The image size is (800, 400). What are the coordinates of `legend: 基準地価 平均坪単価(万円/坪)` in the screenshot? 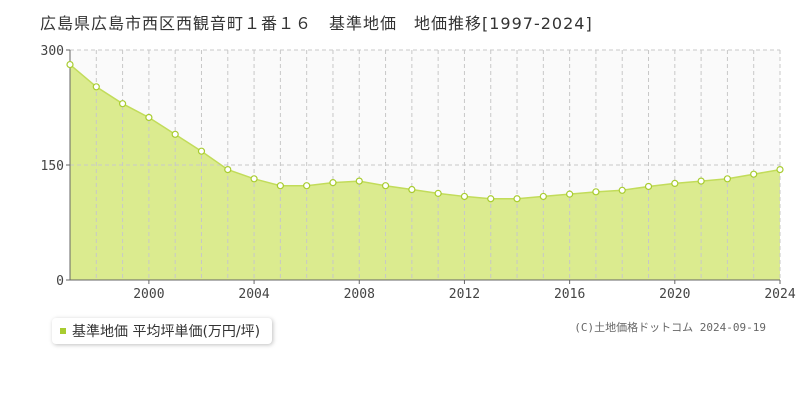 It's located at (162, 331).